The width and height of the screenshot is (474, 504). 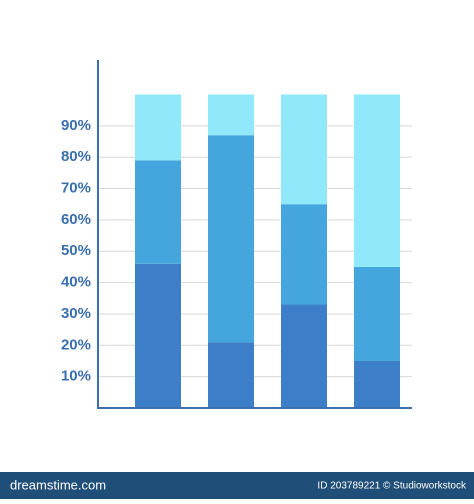 I want to click on footer-credit: ID 203789221 © Studioworkstock, so click(x=392, y=486).